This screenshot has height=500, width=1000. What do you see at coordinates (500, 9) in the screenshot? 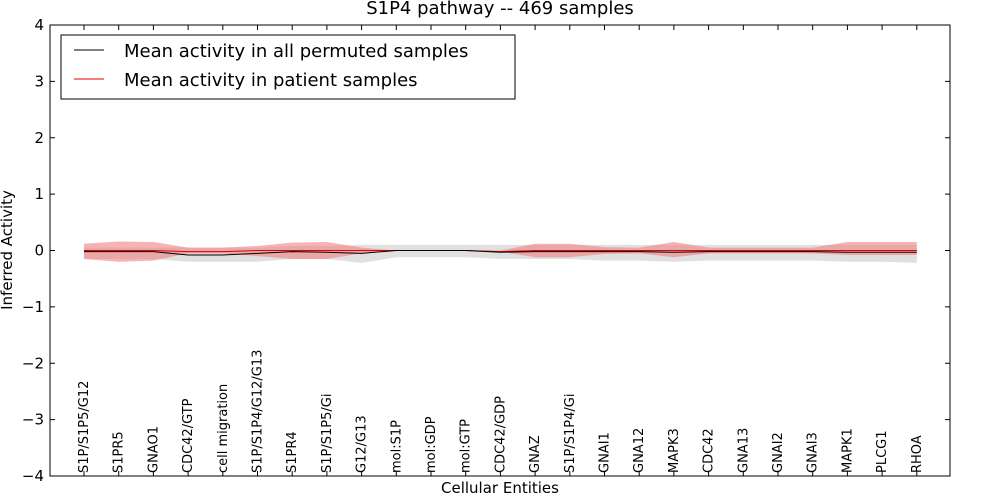
I see `chart-title: S1P4 pathway -- 469 samples` at bounding box center [500, 9].